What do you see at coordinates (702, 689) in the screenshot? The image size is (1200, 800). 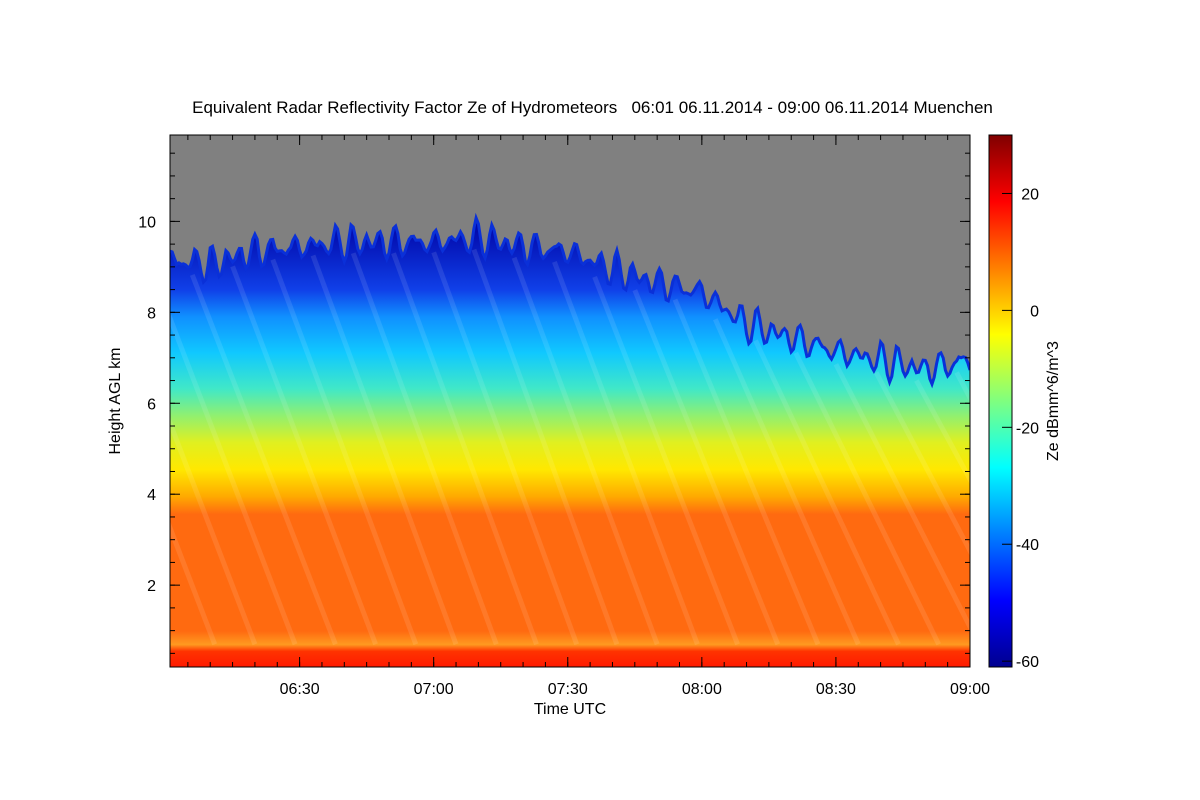 I see `x-tick-label: 08:00` at bounding box center [702, 689].